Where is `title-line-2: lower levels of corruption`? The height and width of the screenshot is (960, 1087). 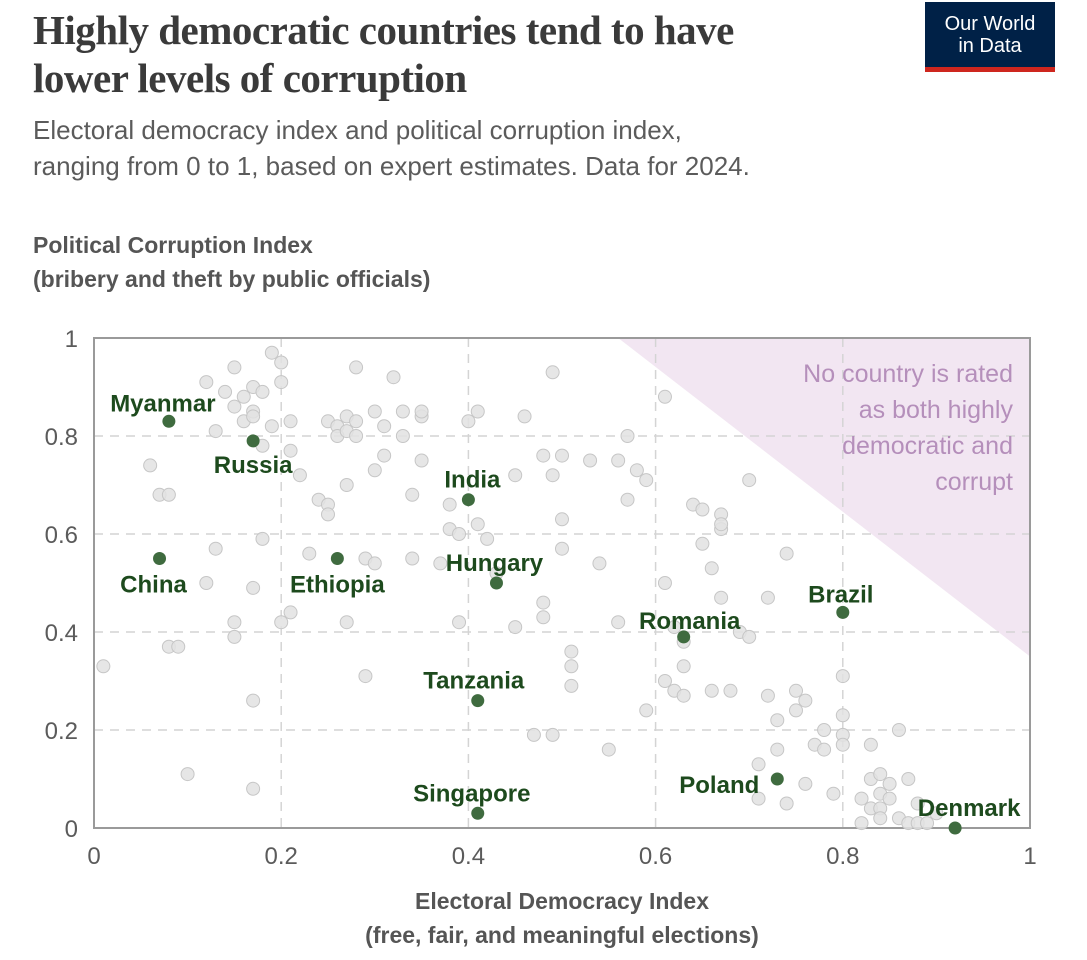
title-line-2: lower levels of corruption is located at coordinates (250, 78).